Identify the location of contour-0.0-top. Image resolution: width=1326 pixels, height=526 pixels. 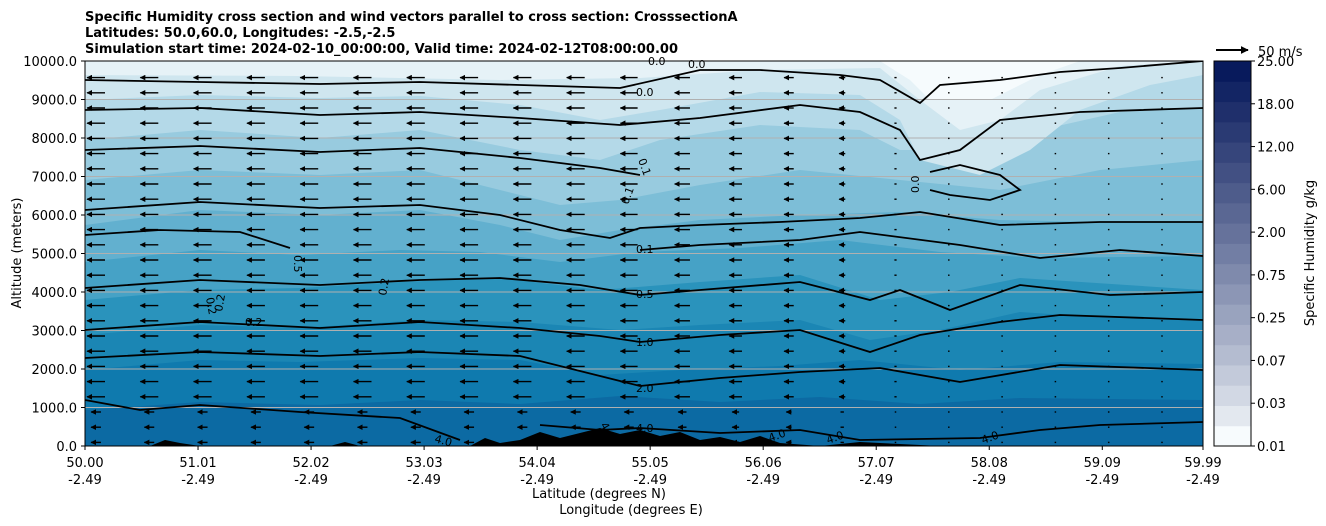
(644, 83).